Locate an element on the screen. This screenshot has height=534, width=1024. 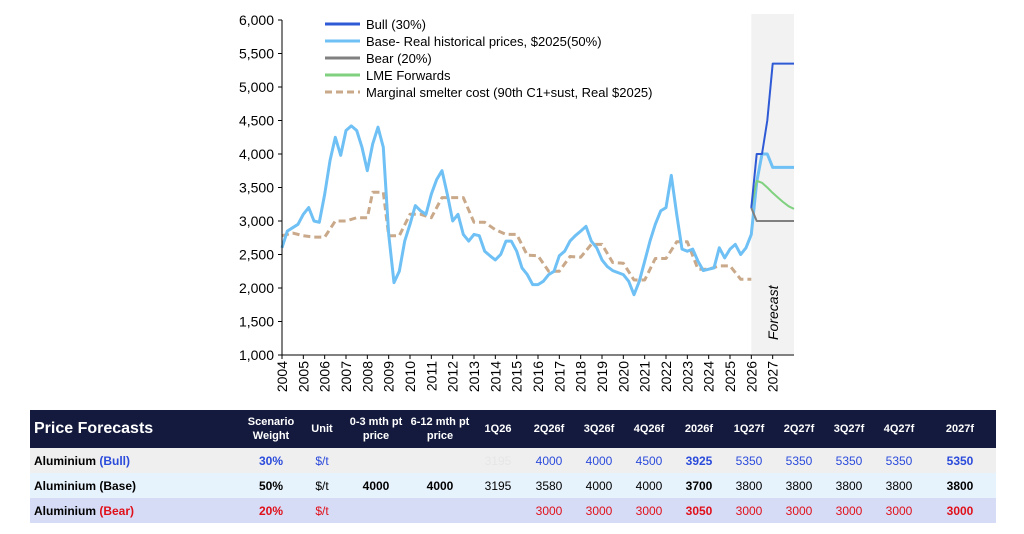
header-period: 2026f is located at coordinates (699, 429).